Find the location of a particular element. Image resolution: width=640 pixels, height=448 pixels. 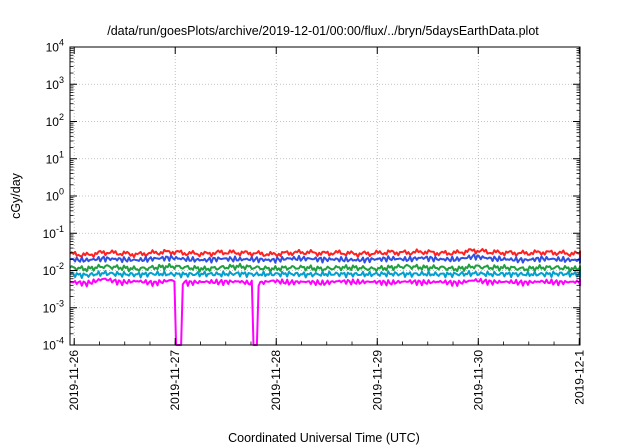

y-tick-label: 10¹ is located at coordinates (55, 157).